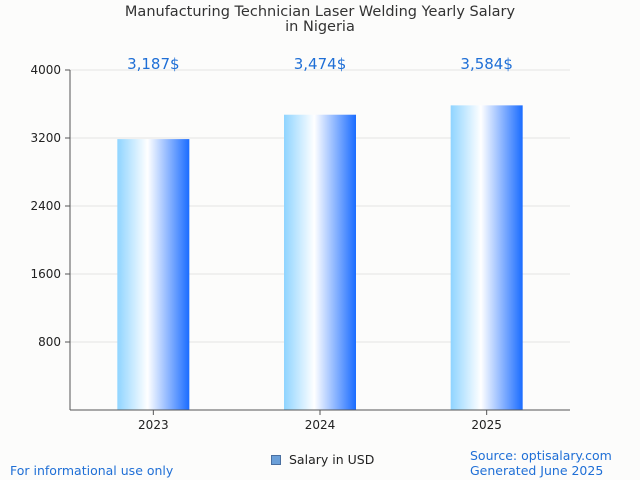 This screenshot has width=640, height=480. Describe the element at coordinates (153, 64) in the screenshot. I see `value-label-2023: 3,187$` at that location.